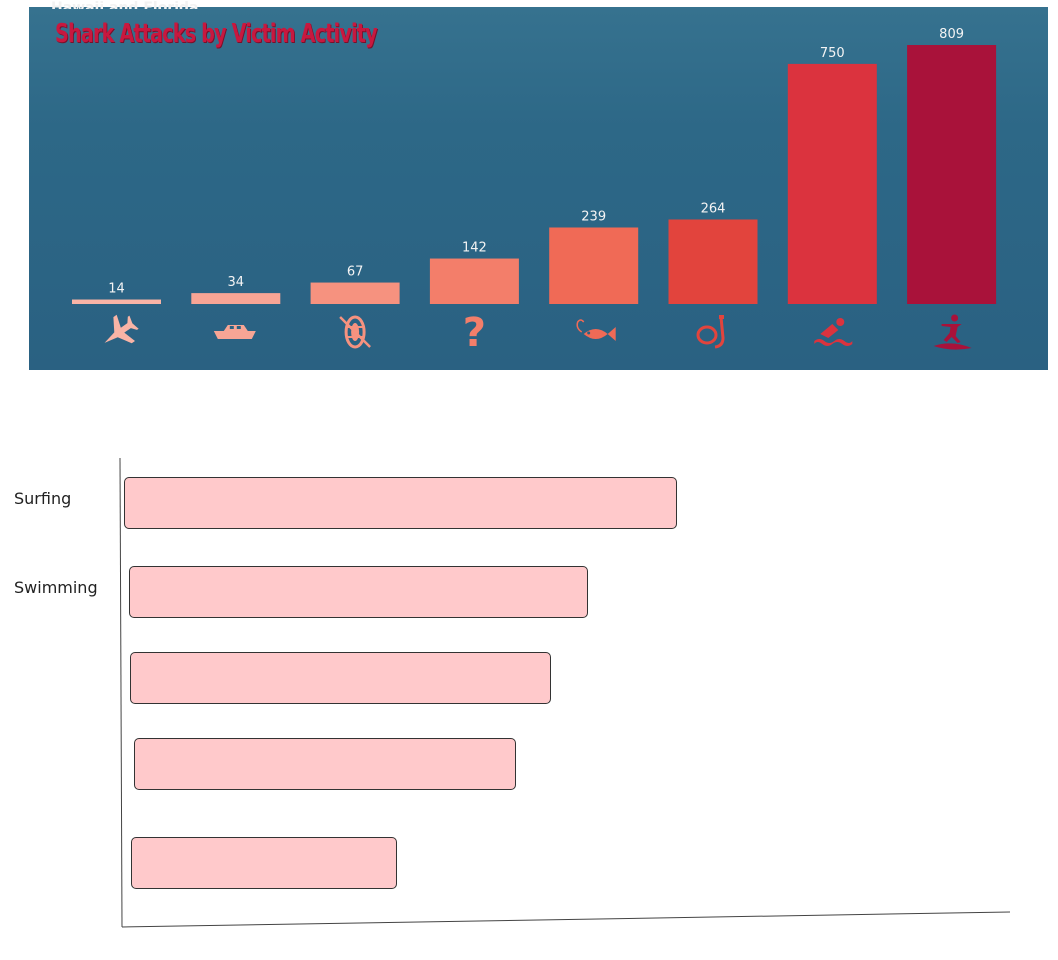  Describe the element at coordinates (116, 301) in the screenshot. I see `bar-airplane` at that location.